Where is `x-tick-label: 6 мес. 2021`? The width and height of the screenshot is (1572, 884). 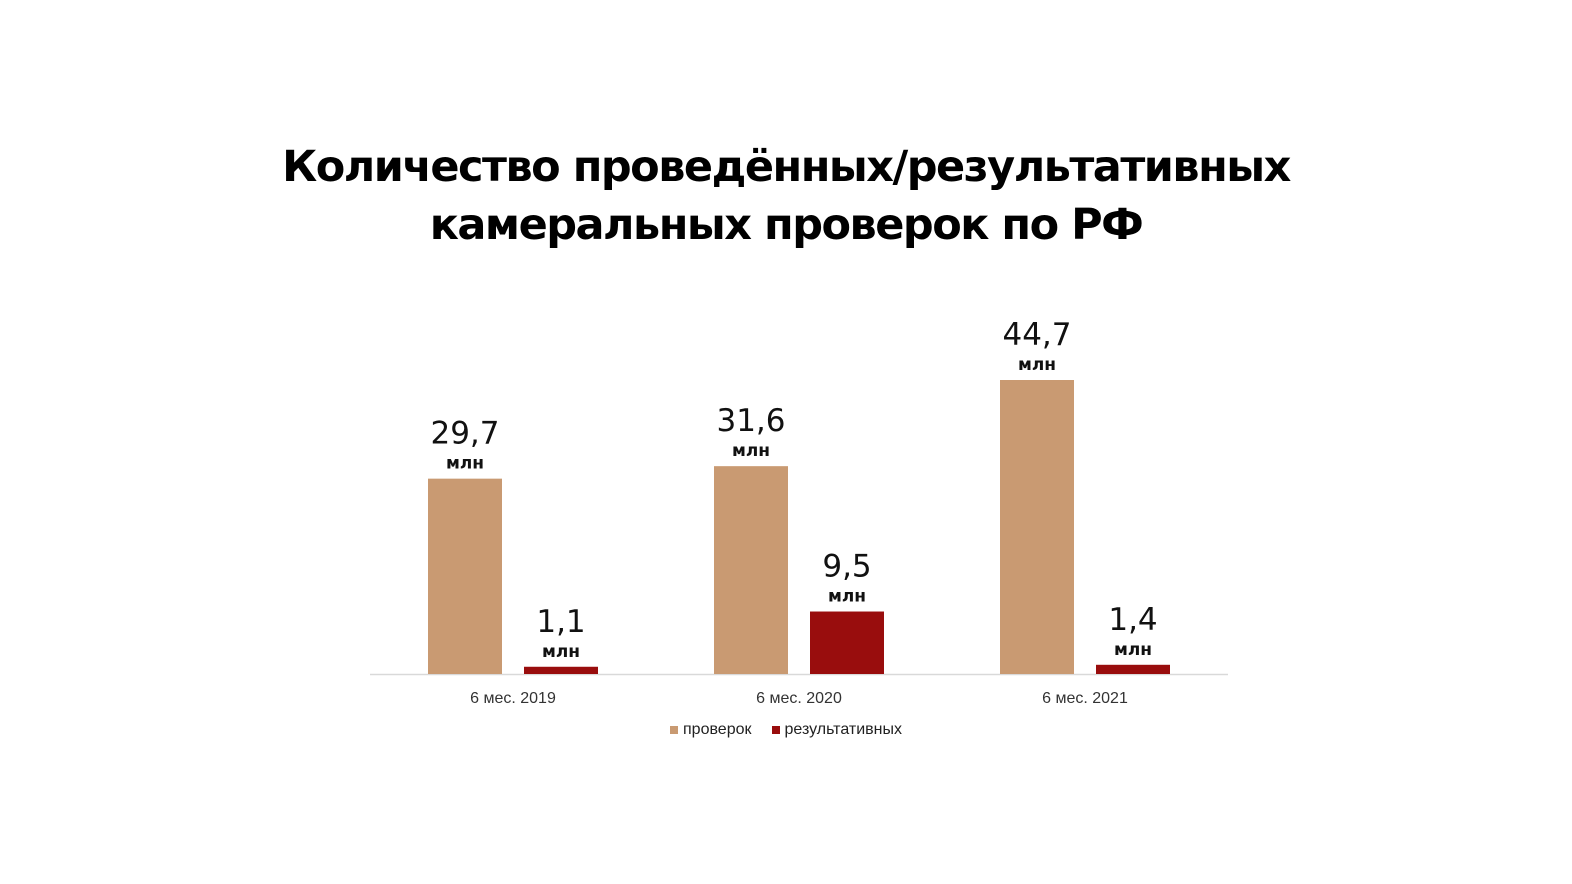 x-tick-label: 6 мес. 2021 is located at coordinates (1085, 698).